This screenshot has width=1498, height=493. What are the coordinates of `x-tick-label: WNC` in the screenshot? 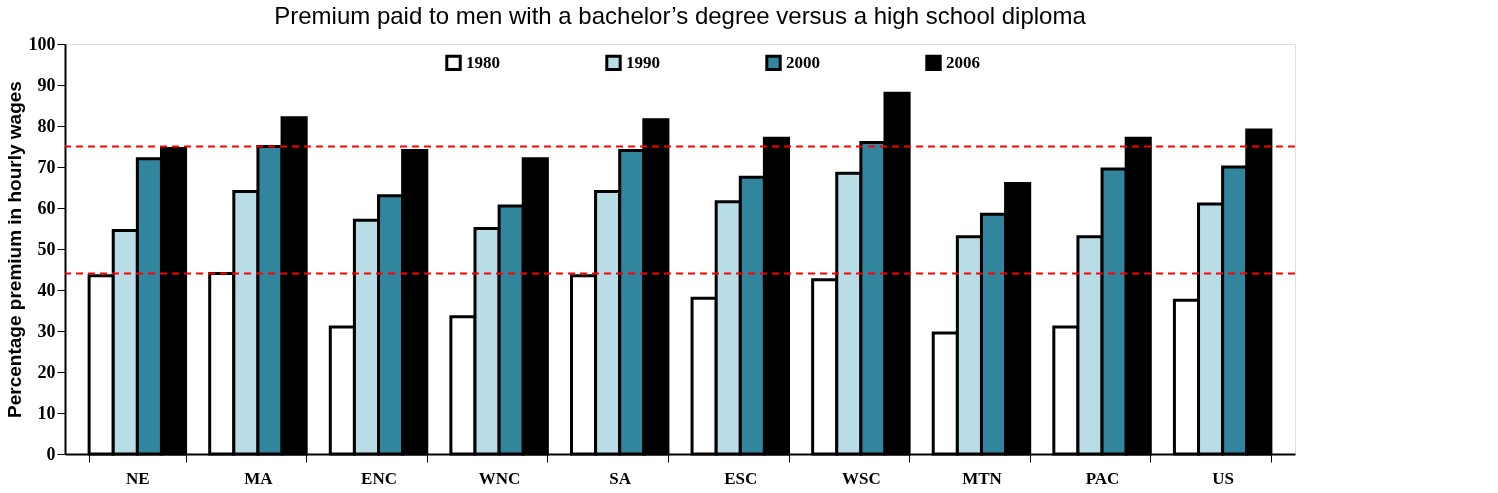 It's located at (499, 478).